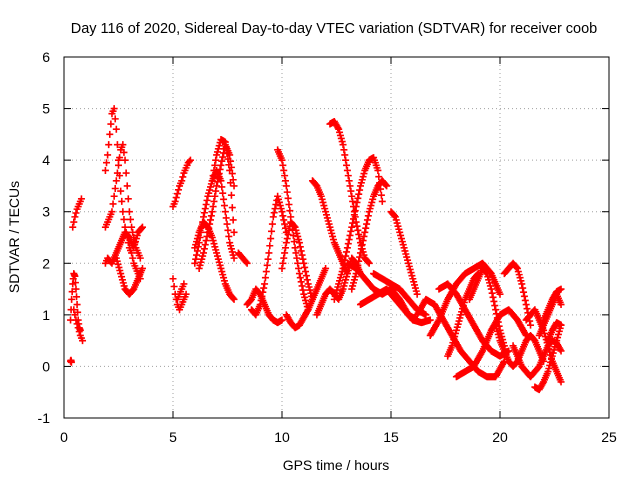 The width and height of the screenshot is (640, 480). What do you see at coordinates (338, 437) in the screenshot?
I see `x-tick-labels: 0 5 10 15 20 25` at bounding box center [338, 437].